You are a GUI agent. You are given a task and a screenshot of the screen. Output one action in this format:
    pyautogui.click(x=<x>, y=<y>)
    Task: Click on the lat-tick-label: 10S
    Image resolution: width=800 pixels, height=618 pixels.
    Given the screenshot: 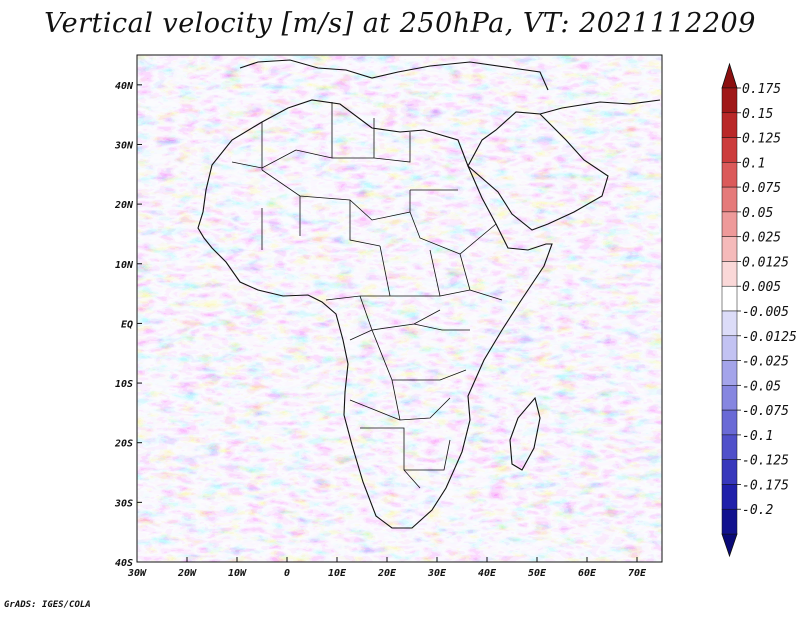 What is the action you would take?
    pyautogui.click(x=124, y=384)
    